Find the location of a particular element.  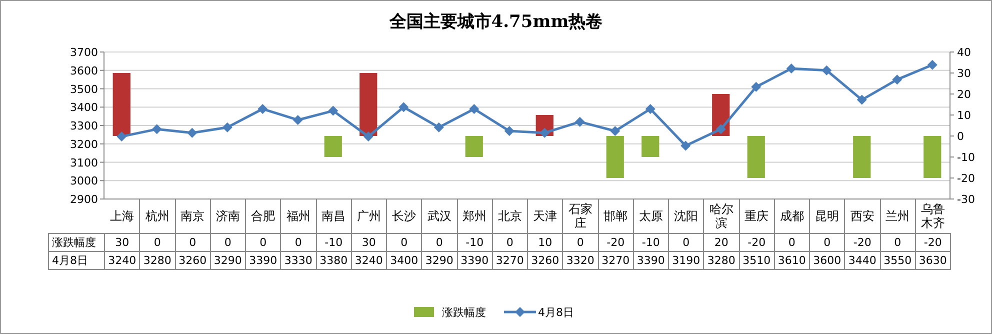

data-label: 3440 is located at coordinates (862, 260).